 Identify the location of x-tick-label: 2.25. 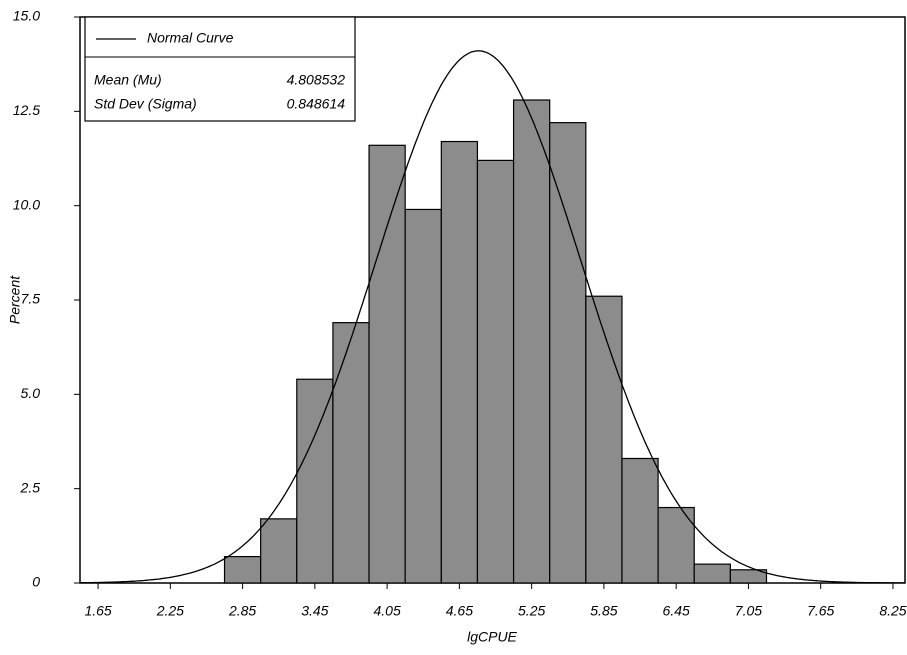
(170, 611).